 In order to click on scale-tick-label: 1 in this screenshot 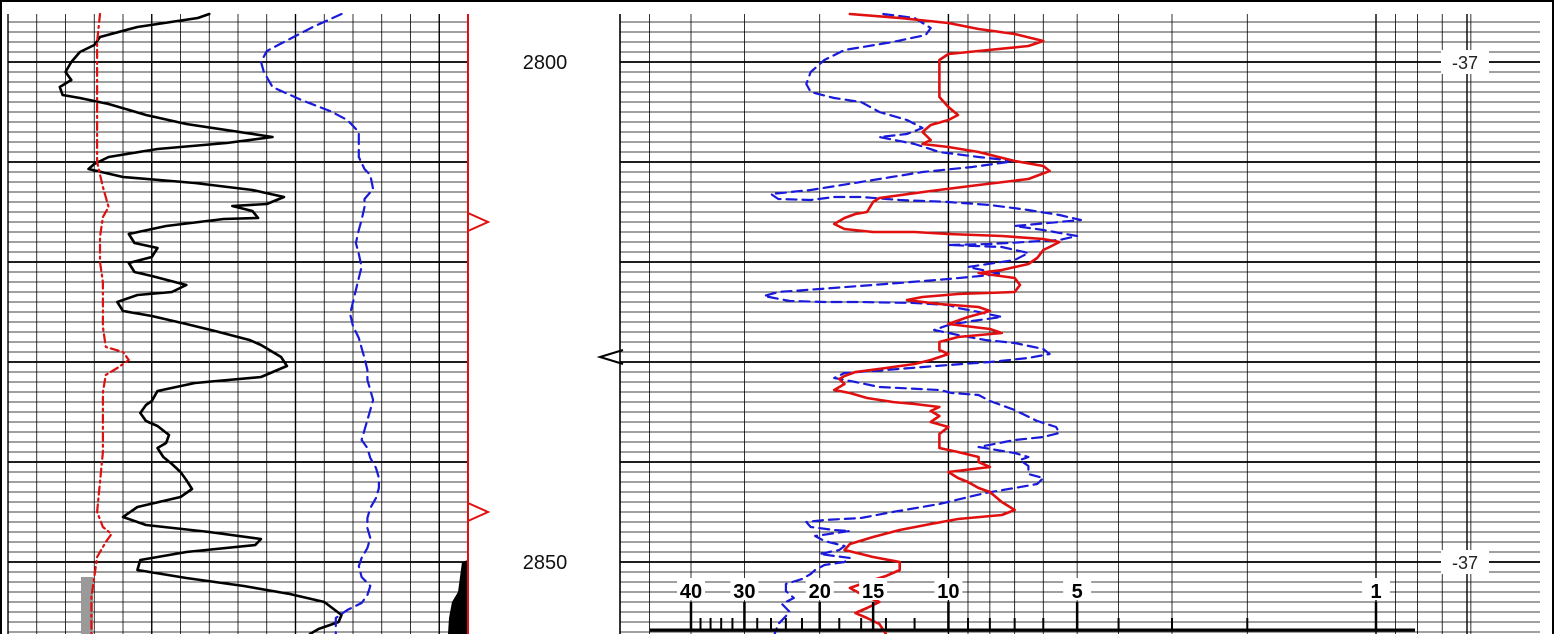, I will do `click(1375, 592)`.